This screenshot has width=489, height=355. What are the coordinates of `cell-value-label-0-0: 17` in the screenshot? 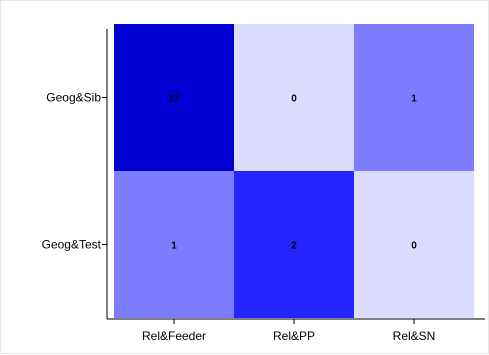 It's located at (174, 99).